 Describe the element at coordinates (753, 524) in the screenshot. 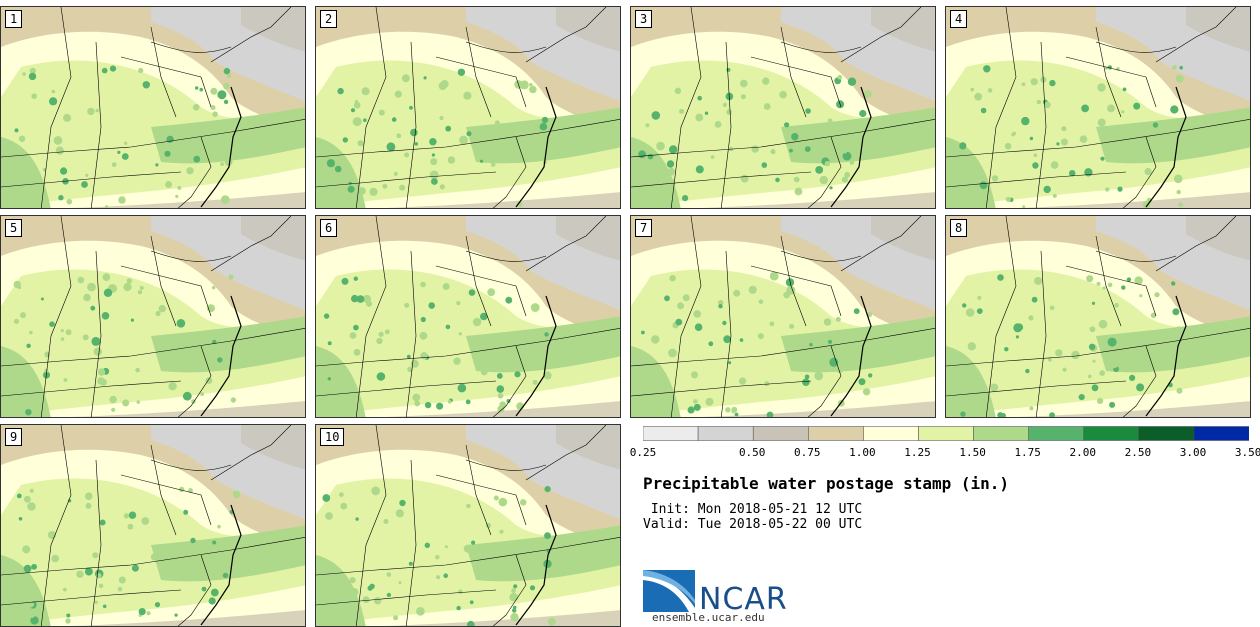

I see `valid-time: Valid: Tue 2018-05-22 00 UTC` at that location.